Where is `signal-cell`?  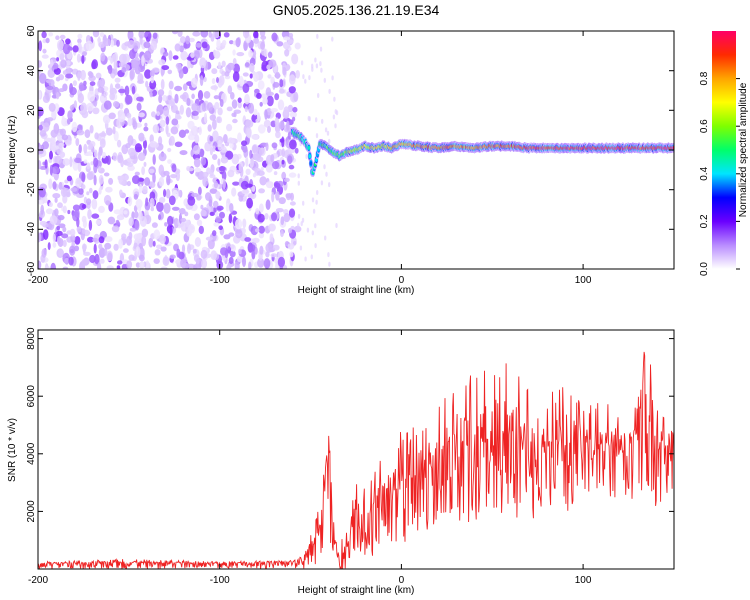 signal-cell is located at coordinates (311, 163).